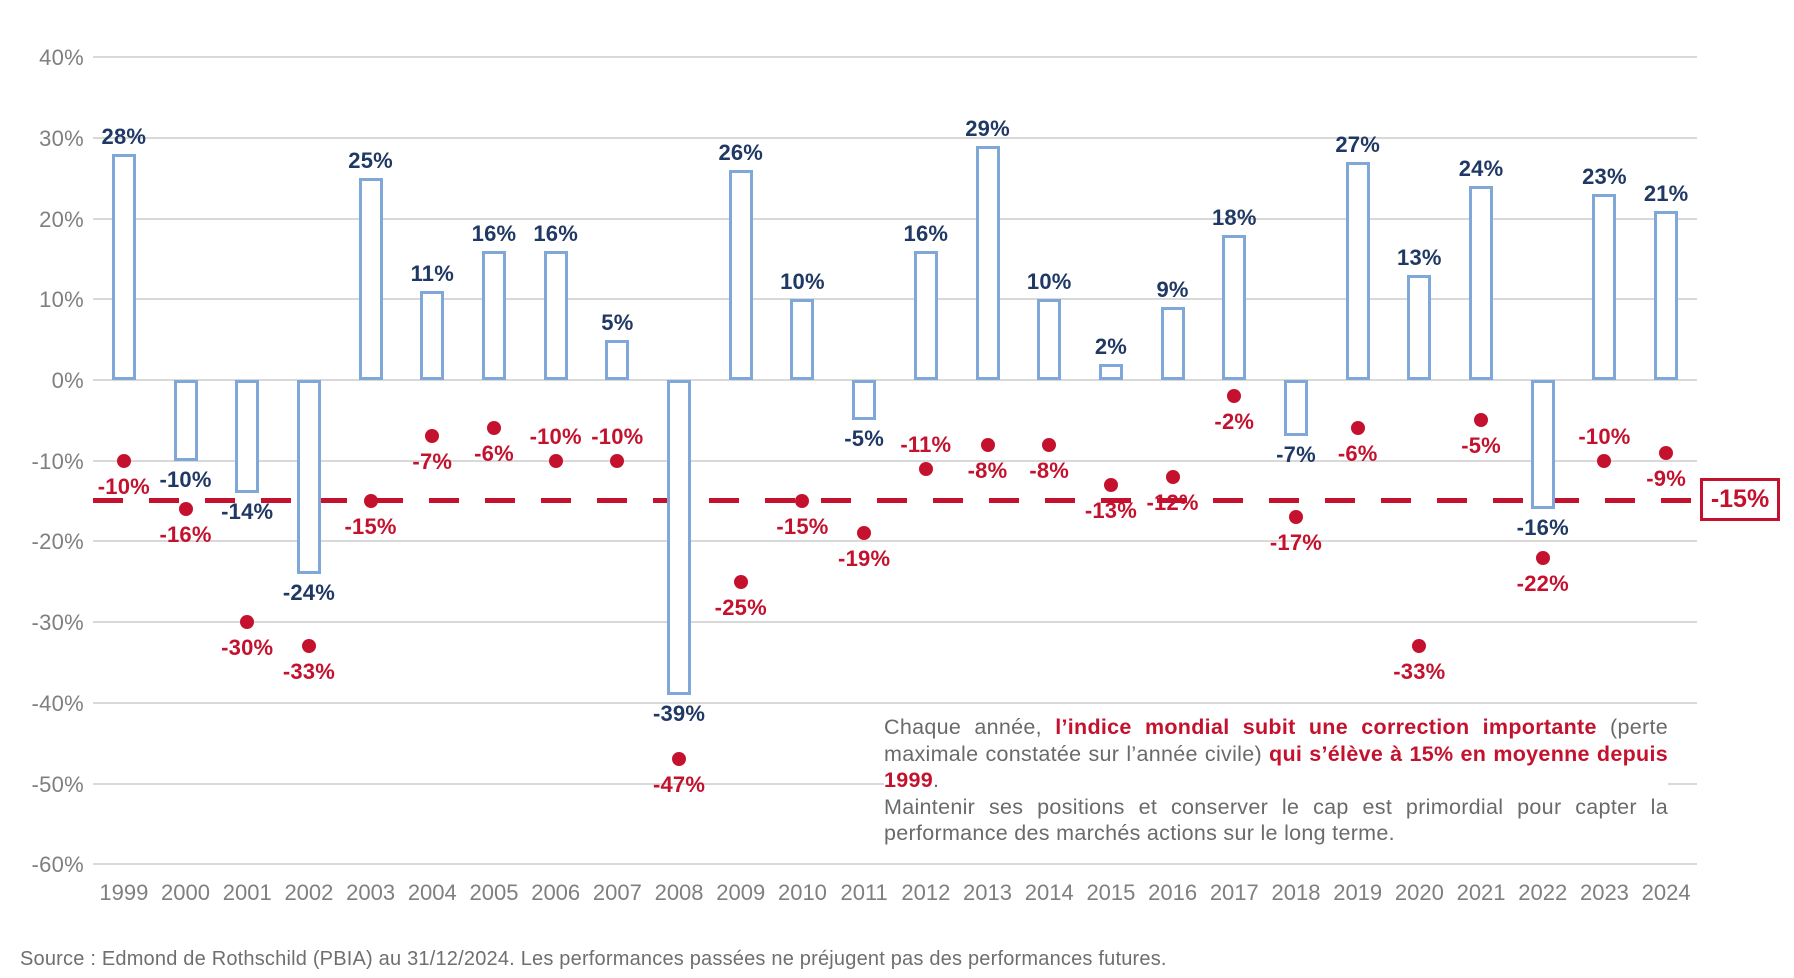 The height and width of the screenshot is (978, 1794). Describe the element at coordinates (864, 892) in the screenshot. I see `year-label-2011: 2011` at that location.